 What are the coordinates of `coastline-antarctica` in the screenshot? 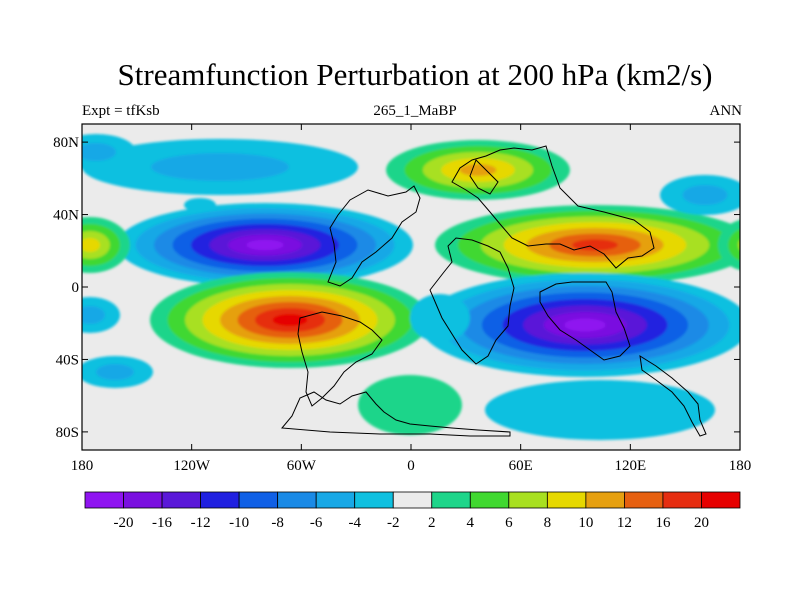 It's located at (396, 414).